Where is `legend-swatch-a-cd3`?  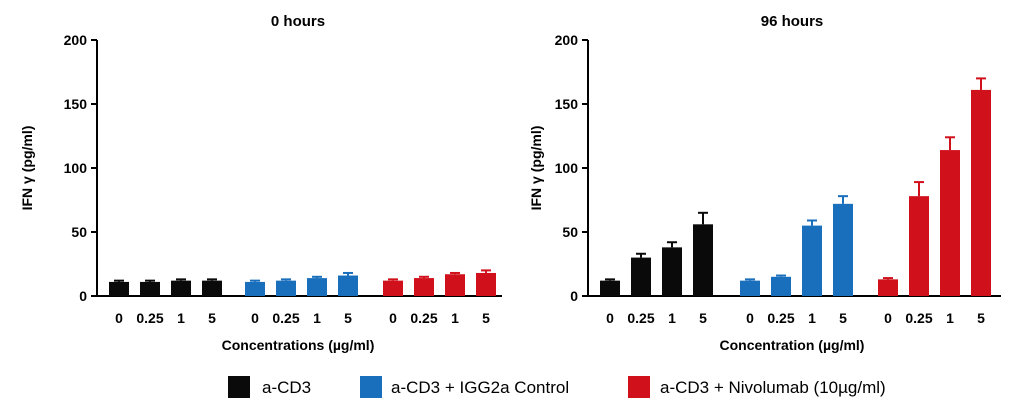
legend-swatch-a-cd3 is located at coordinates (239, 387).